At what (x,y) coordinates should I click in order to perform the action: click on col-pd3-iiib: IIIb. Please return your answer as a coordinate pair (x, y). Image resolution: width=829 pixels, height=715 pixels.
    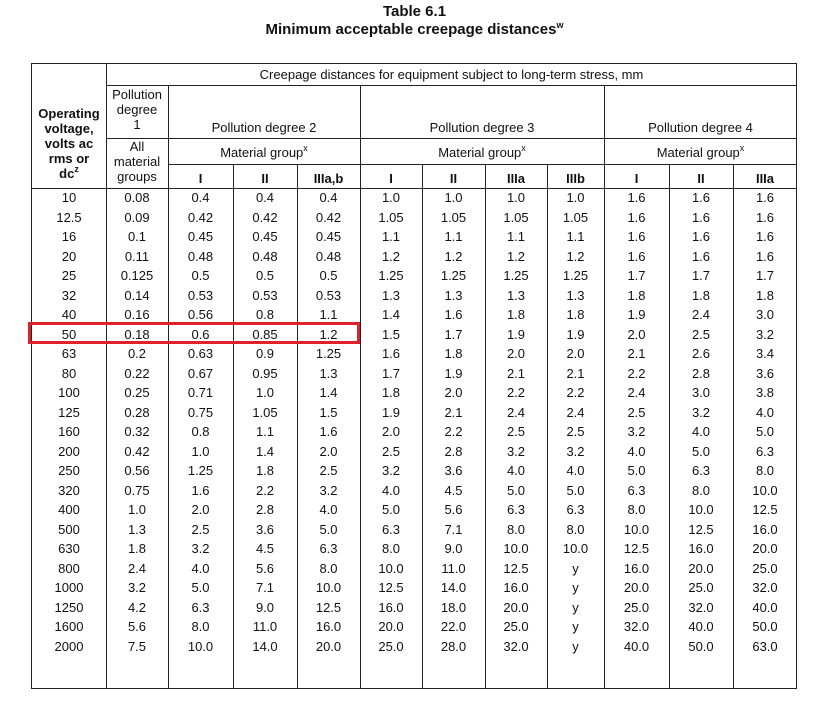
    Looking at the image, I should click on (575, 178).